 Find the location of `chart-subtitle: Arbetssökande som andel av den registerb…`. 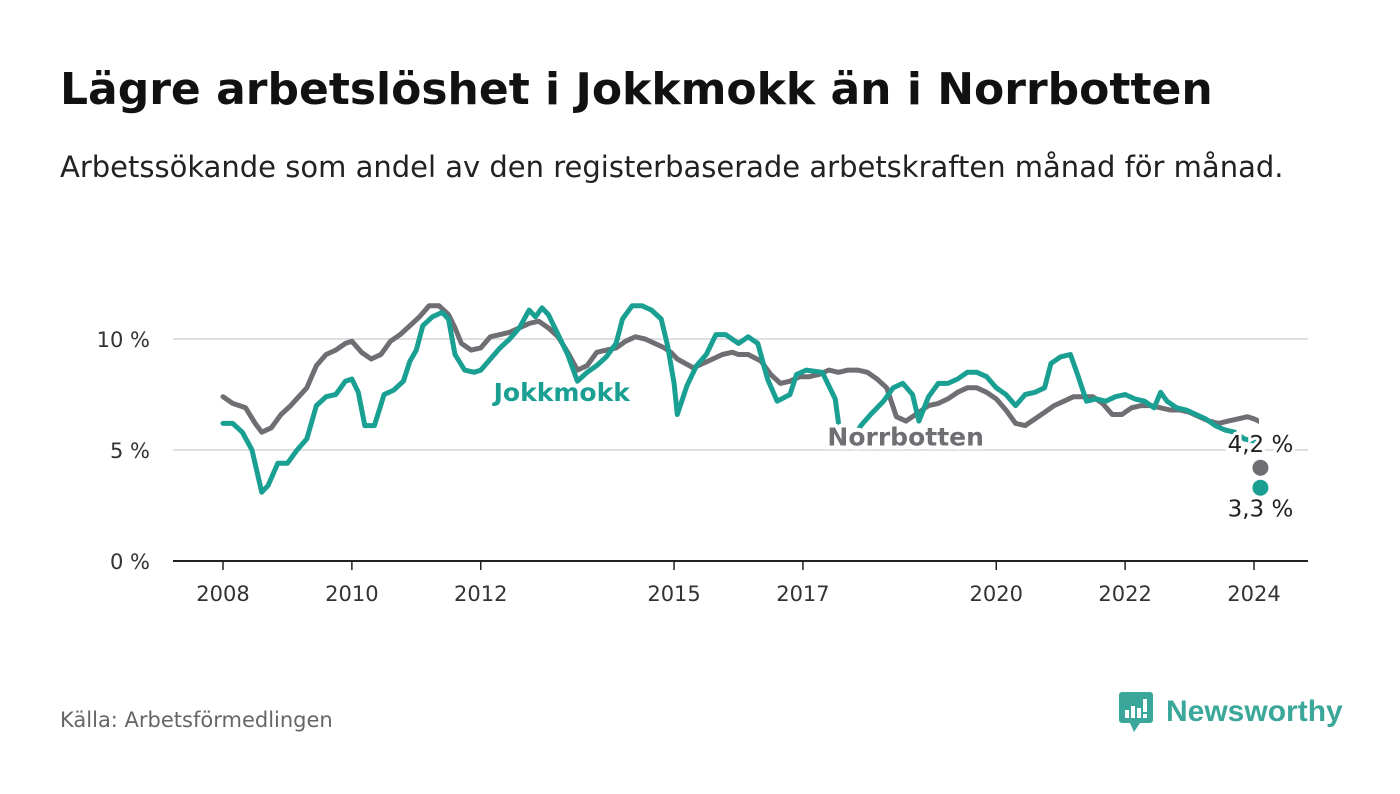

chart-subtitle: Arbetssökande som andel av den registerb… is located at coordinates (672, 167).